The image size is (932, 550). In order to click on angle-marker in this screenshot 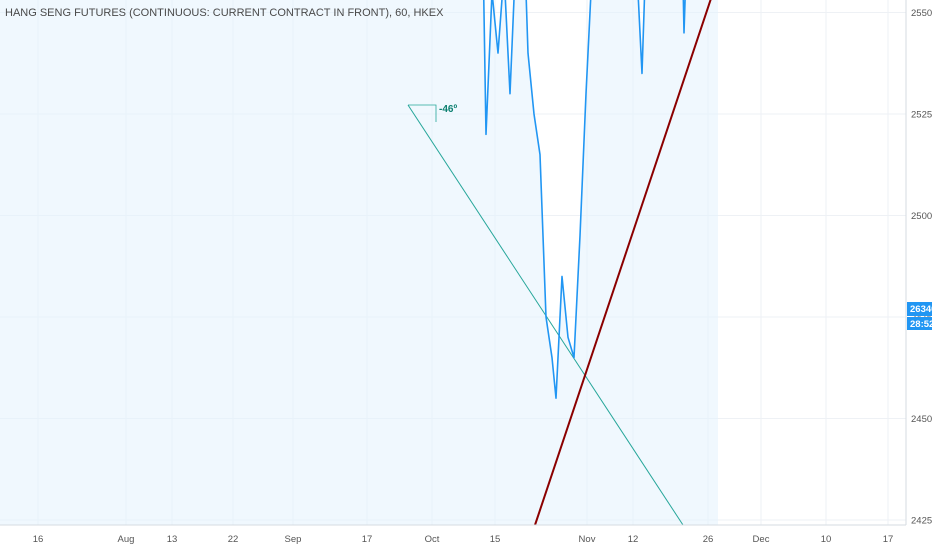, I will do `click(422, 113)`.